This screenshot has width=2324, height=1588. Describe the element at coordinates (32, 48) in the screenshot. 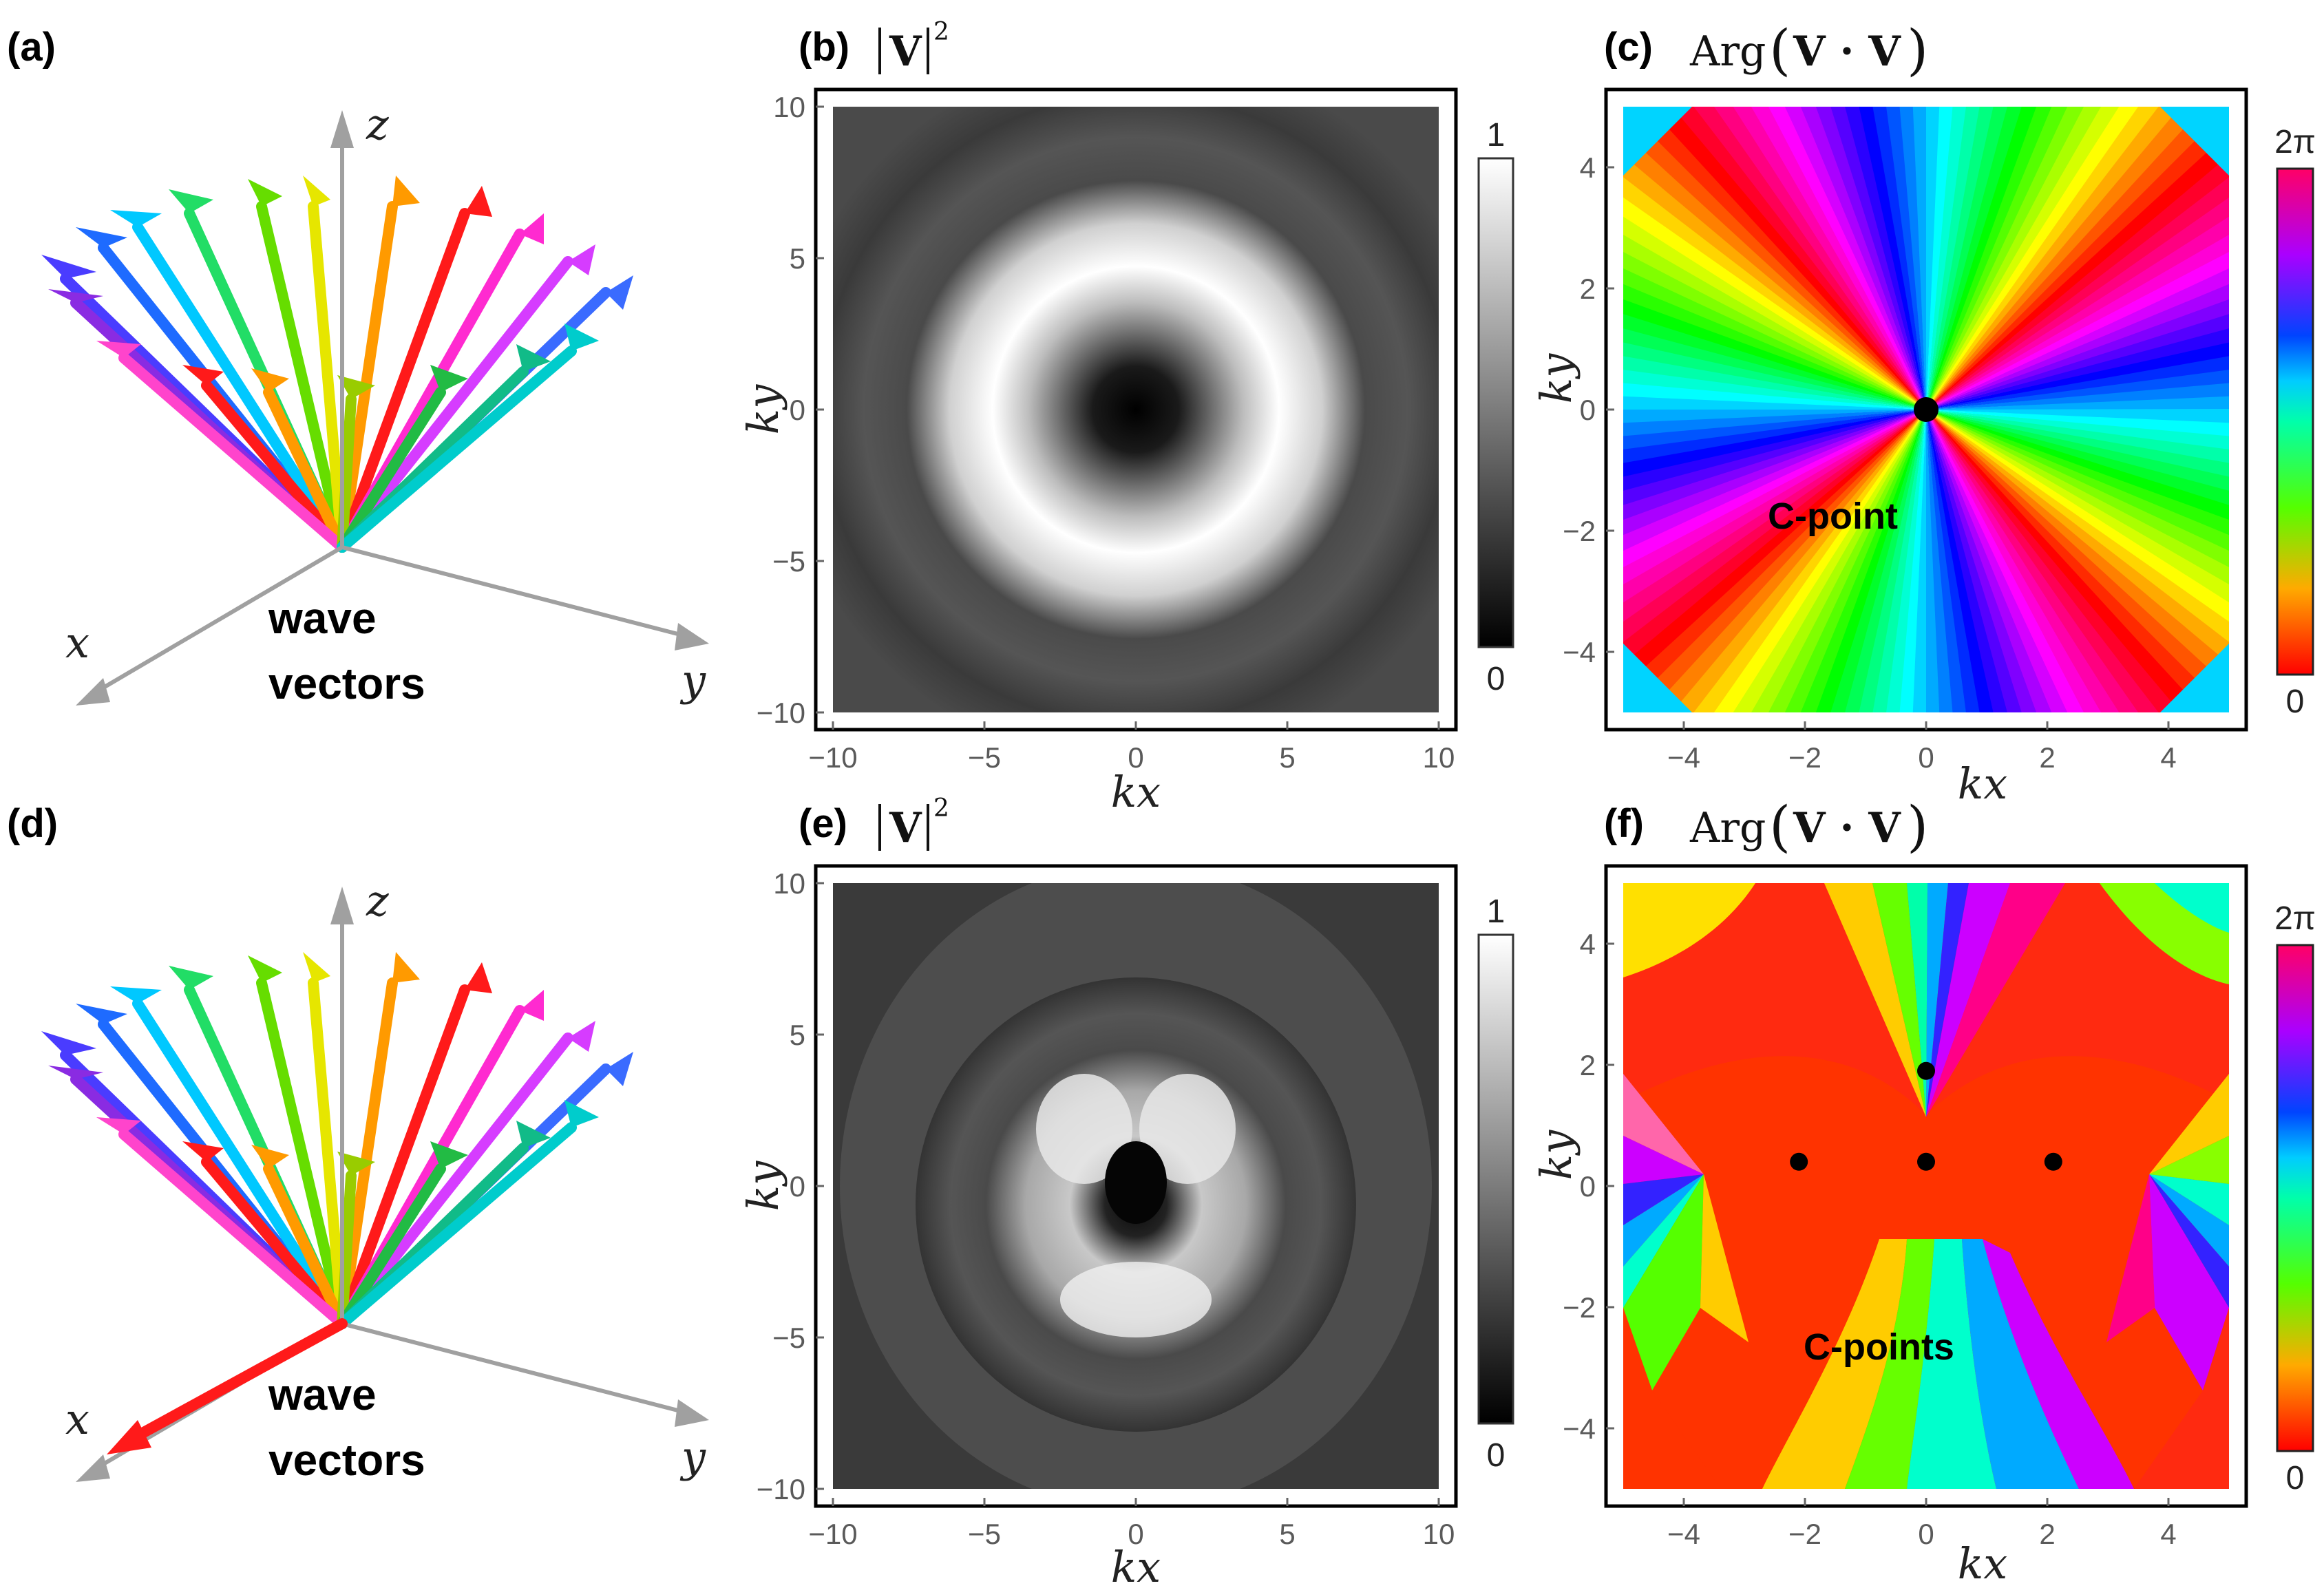

I see `panel-a-label: (a)` at that location.